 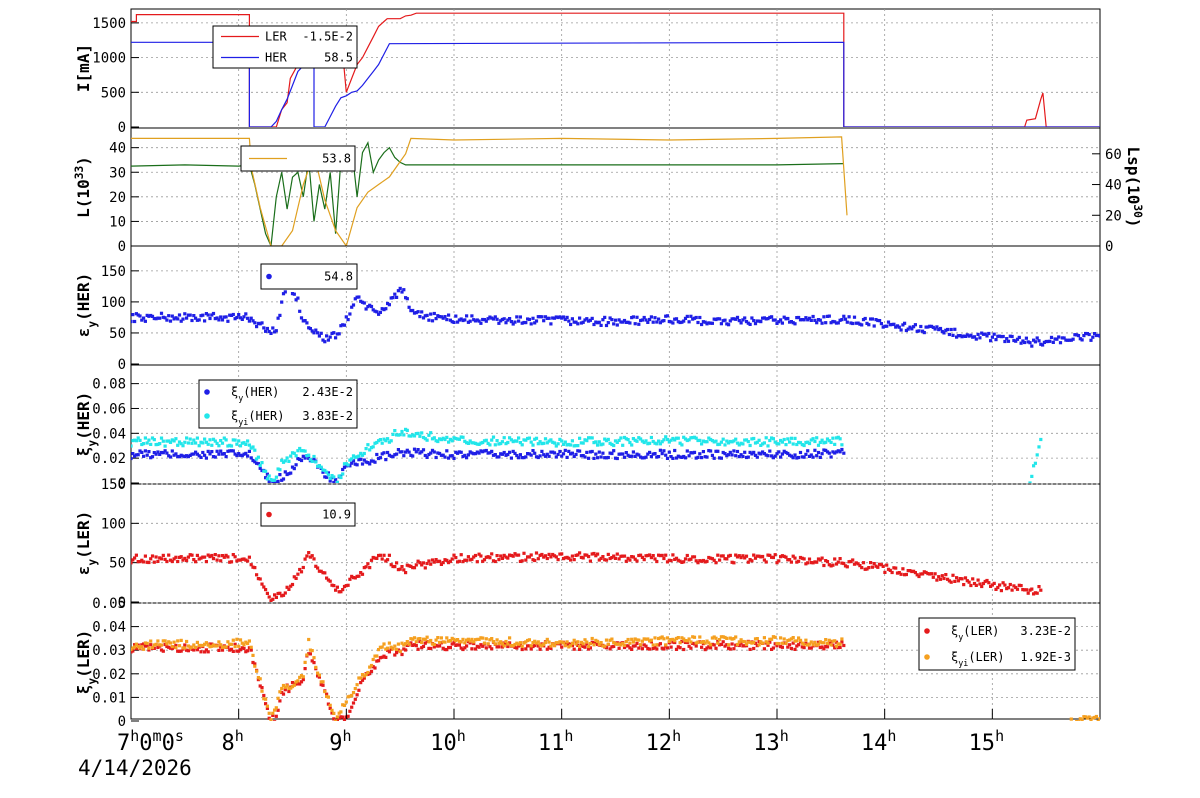 What do you see at coordinates (109, 604) in the screenshot?
I see `y-tick-label: 0.05` at bounding box center [109, 604].